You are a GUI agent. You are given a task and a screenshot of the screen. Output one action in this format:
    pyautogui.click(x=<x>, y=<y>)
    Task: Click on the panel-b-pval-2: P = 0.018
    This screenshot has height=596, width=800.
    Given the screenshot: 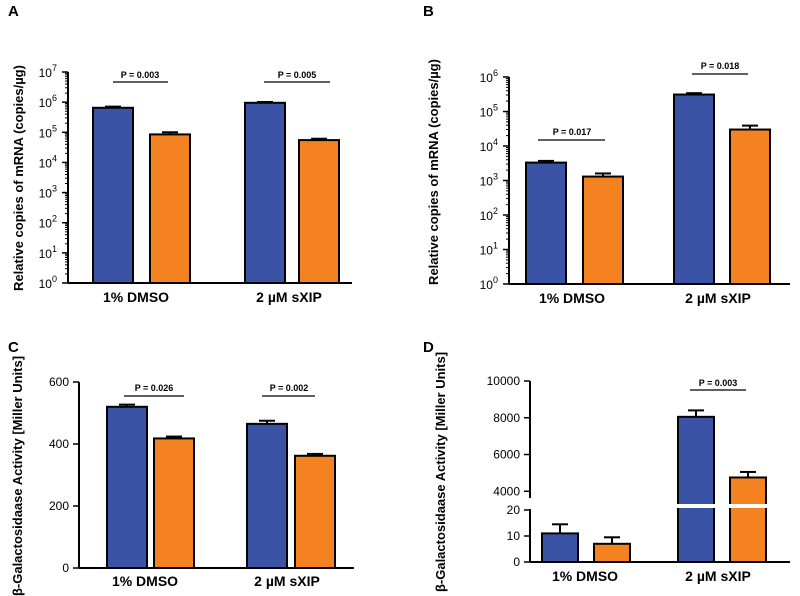 What is the action you would take?
    pyautogui.click(x=720, y=68)
    